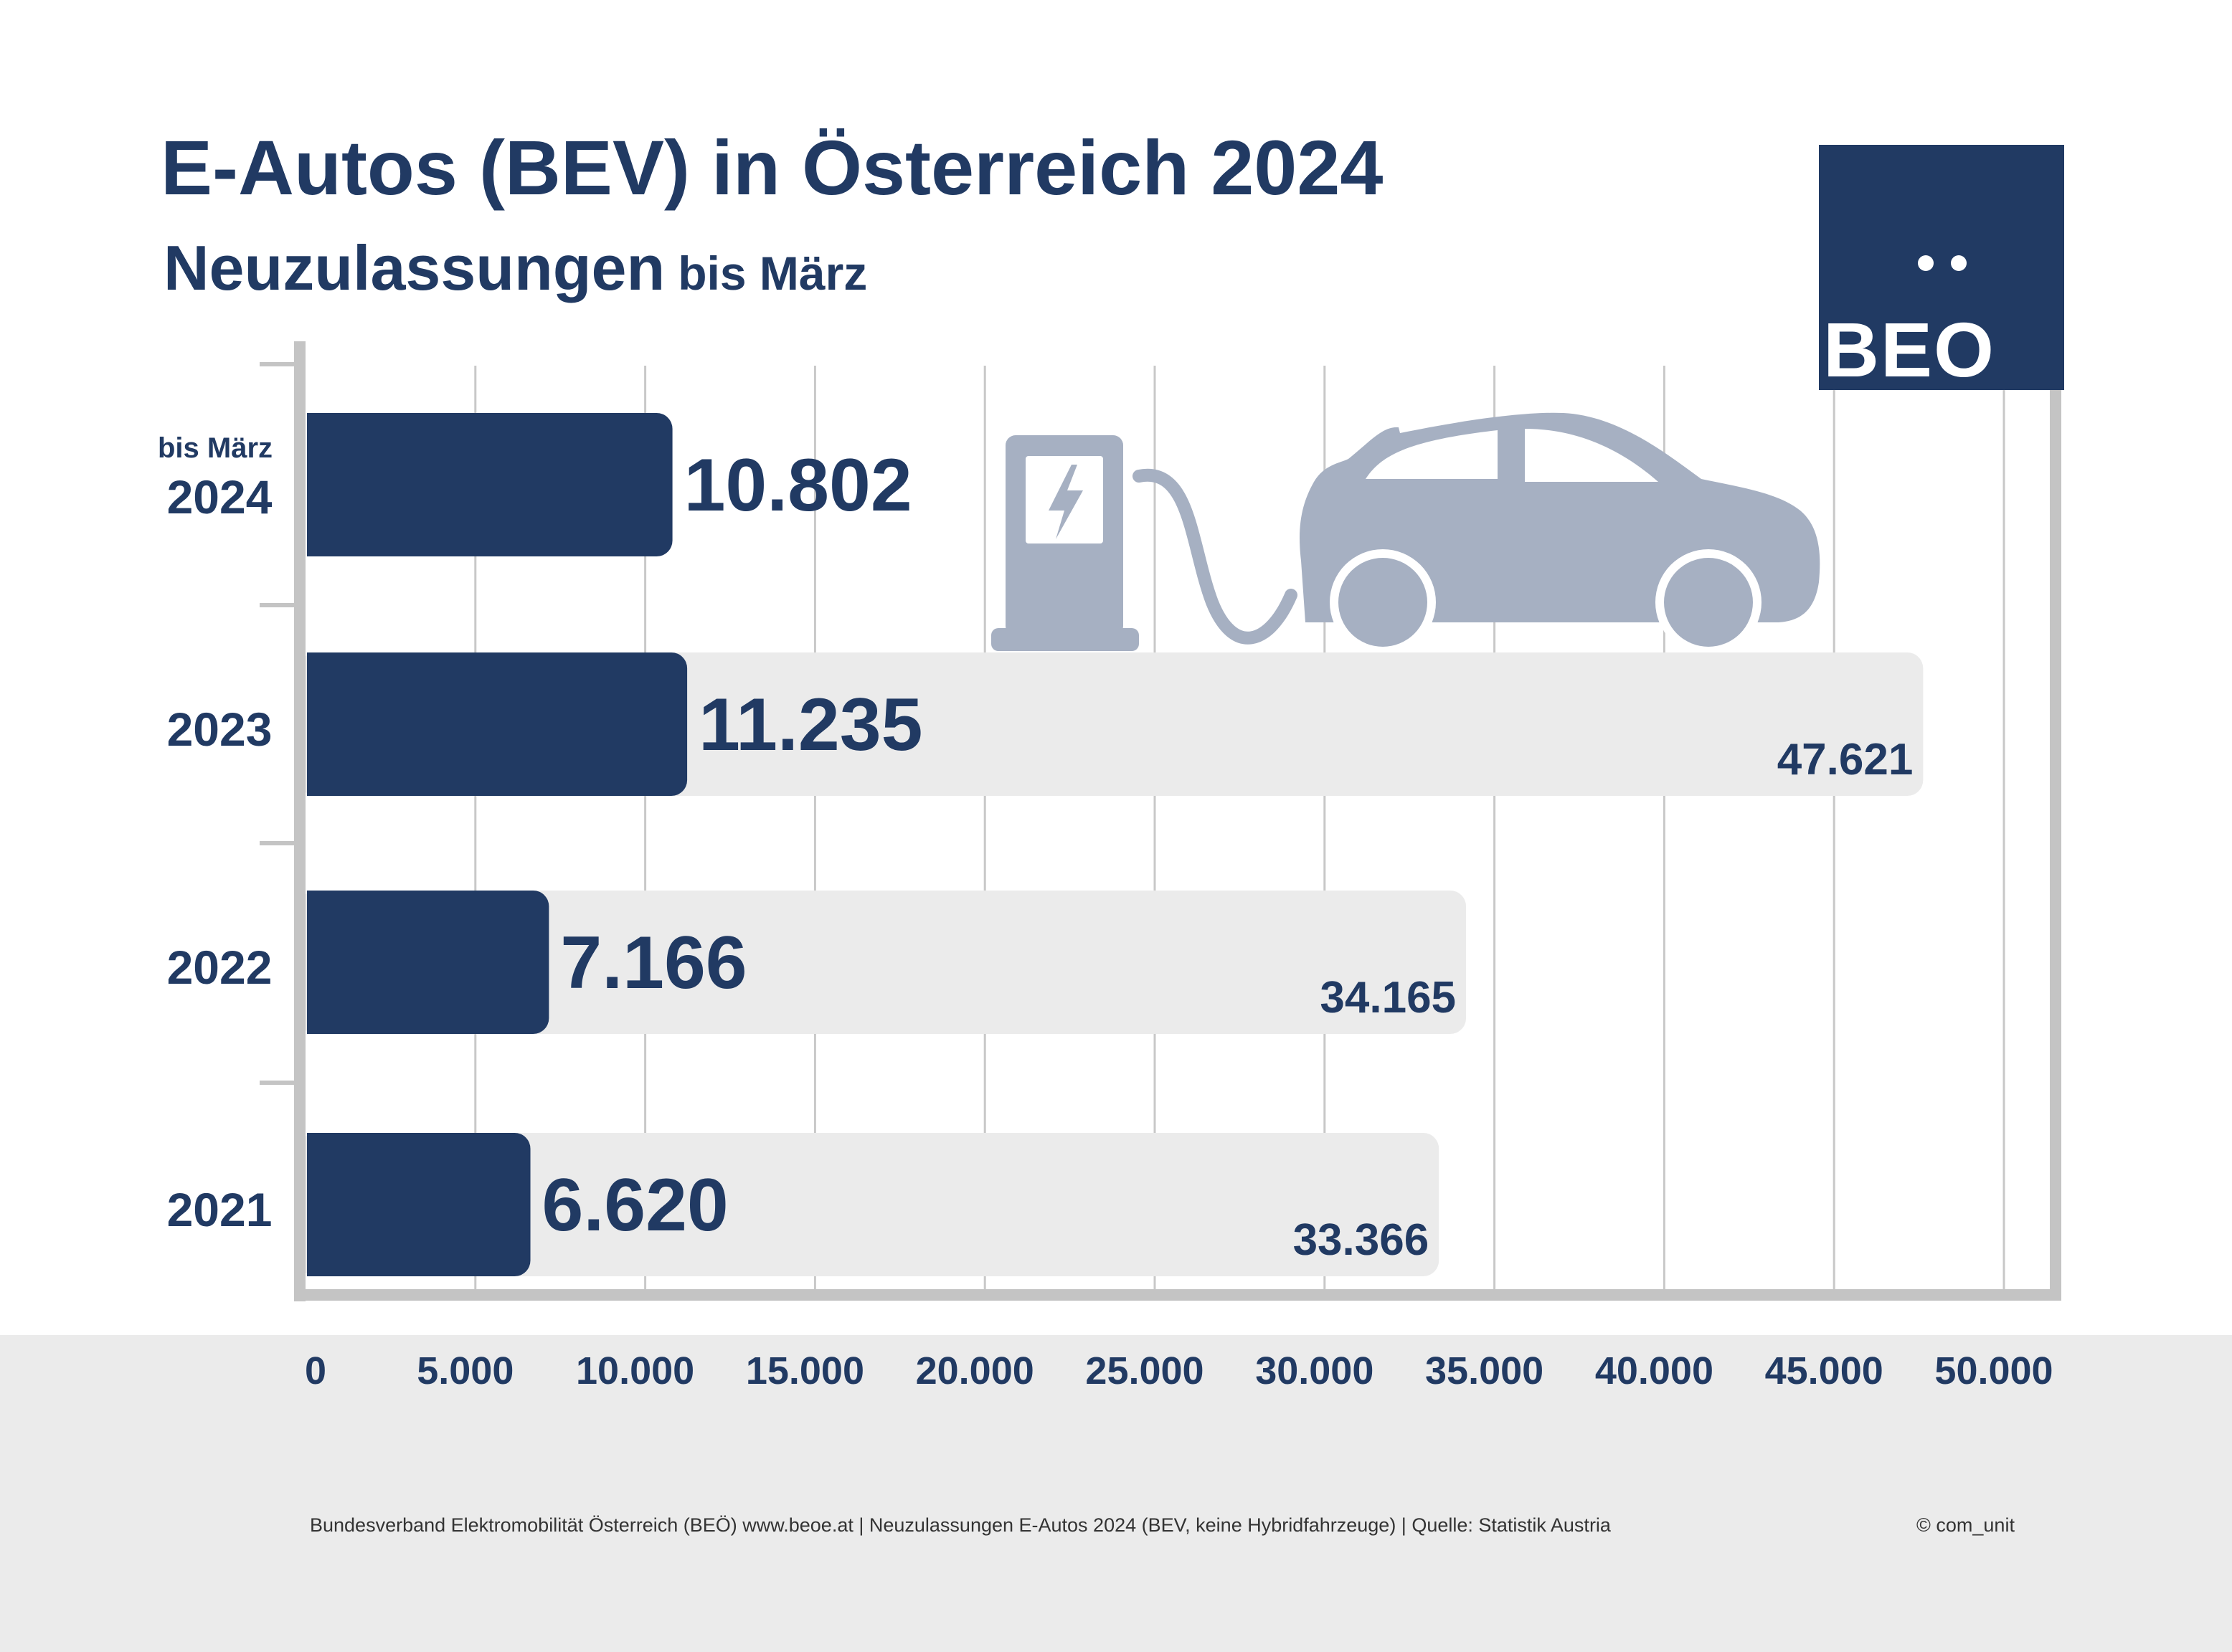 This screenshot has height=1652, width=2232. I want to click on data-label-q1-2022: 7.166, so click(653, 963).